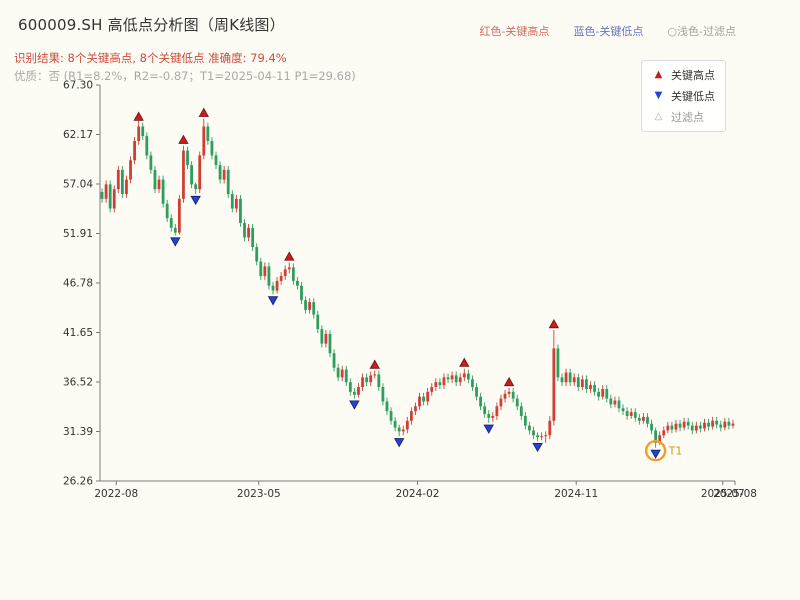 Image resolution: width=800 pixels, height=600 pixels. What do you see at coordinates (608, 31) in the screenshot?
I see `top-legend-key-low: 蓝色-关键低点` at bounding box center [608, 31].